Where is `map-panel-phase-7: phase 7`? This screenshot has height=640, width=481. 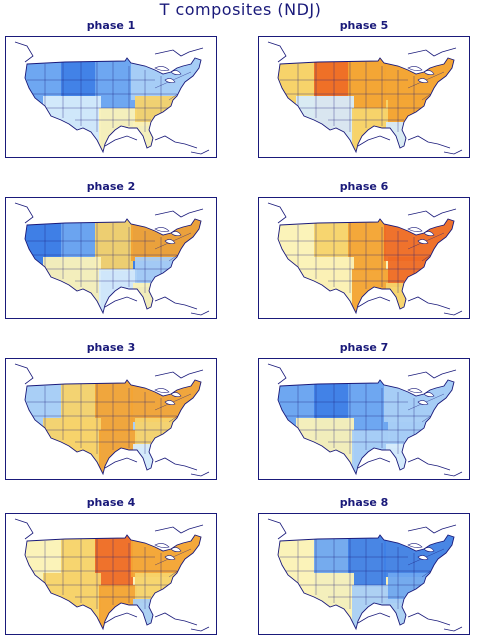
map-panel-phase-7: phase 7 is located at coordinates (364, 410).